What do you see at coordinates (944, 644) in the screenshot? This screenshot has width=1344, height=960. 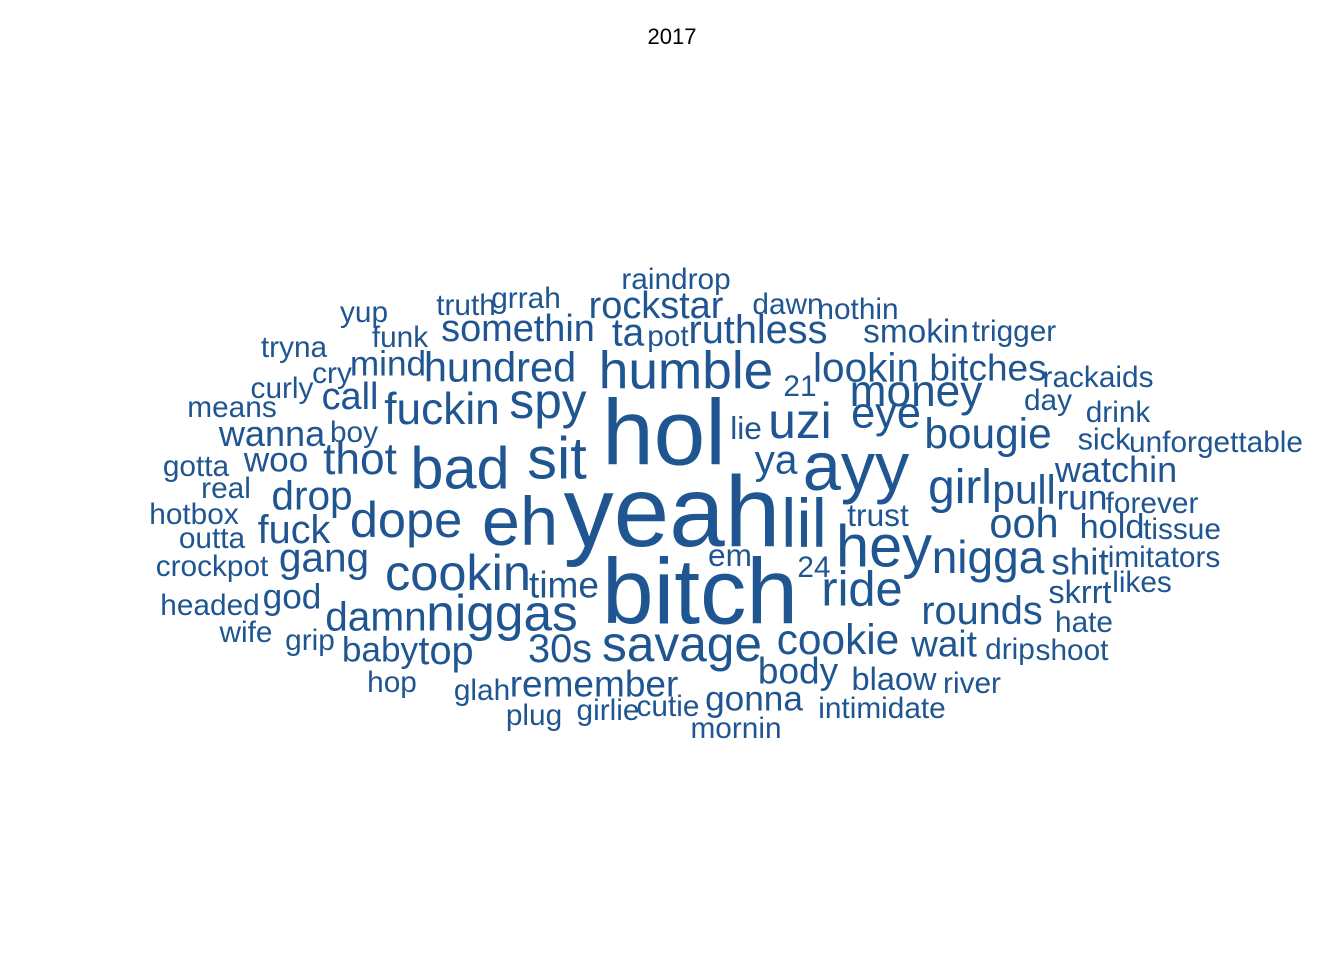 I see `word-wait: wait` at bounding box center [944, 644].